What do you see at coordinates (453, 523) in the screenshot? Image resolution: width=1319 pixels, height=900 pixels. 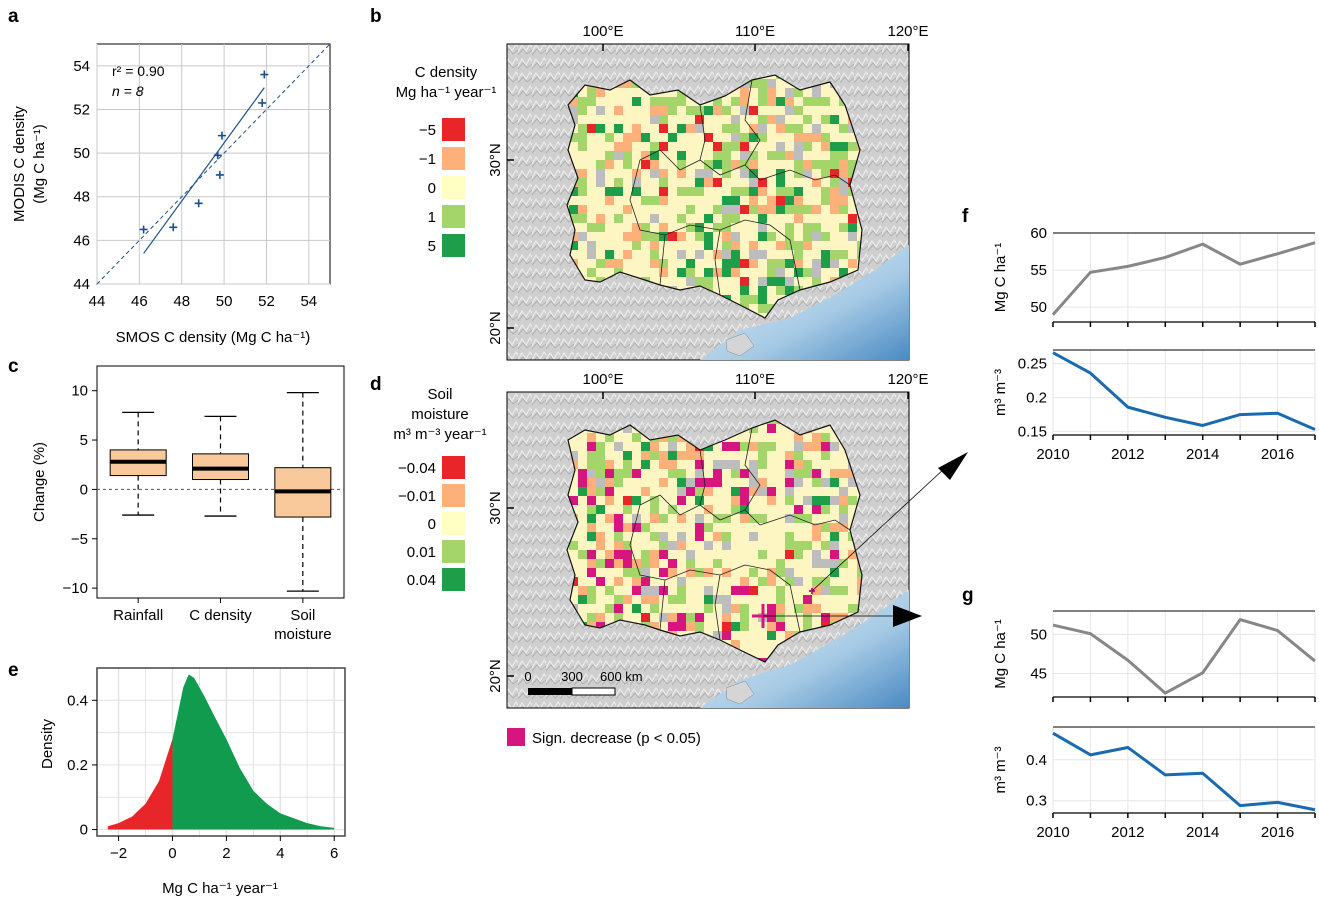 I see `legend-swatch` at bounding box center [453, 523].